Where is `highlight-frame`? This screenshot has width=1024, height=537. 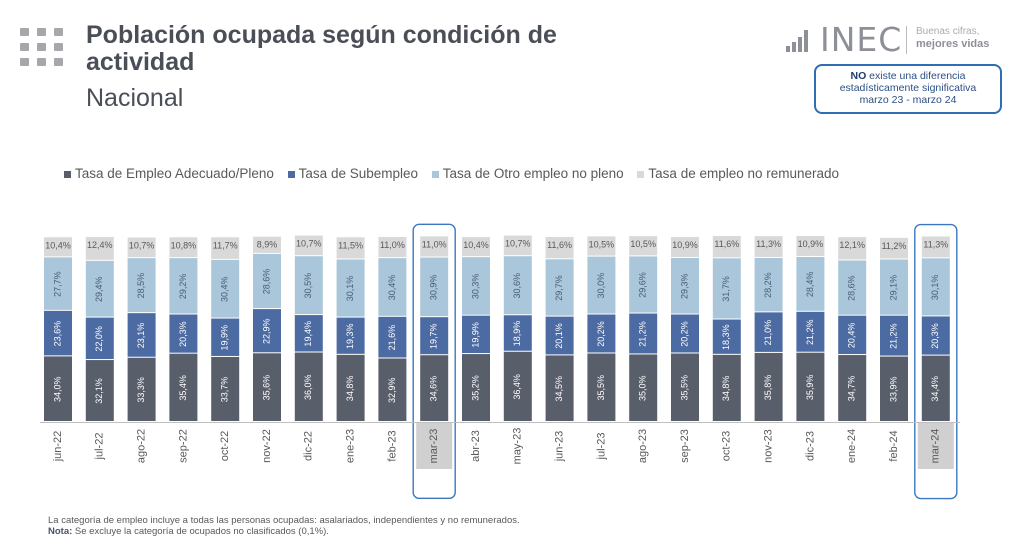 highlight-frame is located at coordinates (434, 361).